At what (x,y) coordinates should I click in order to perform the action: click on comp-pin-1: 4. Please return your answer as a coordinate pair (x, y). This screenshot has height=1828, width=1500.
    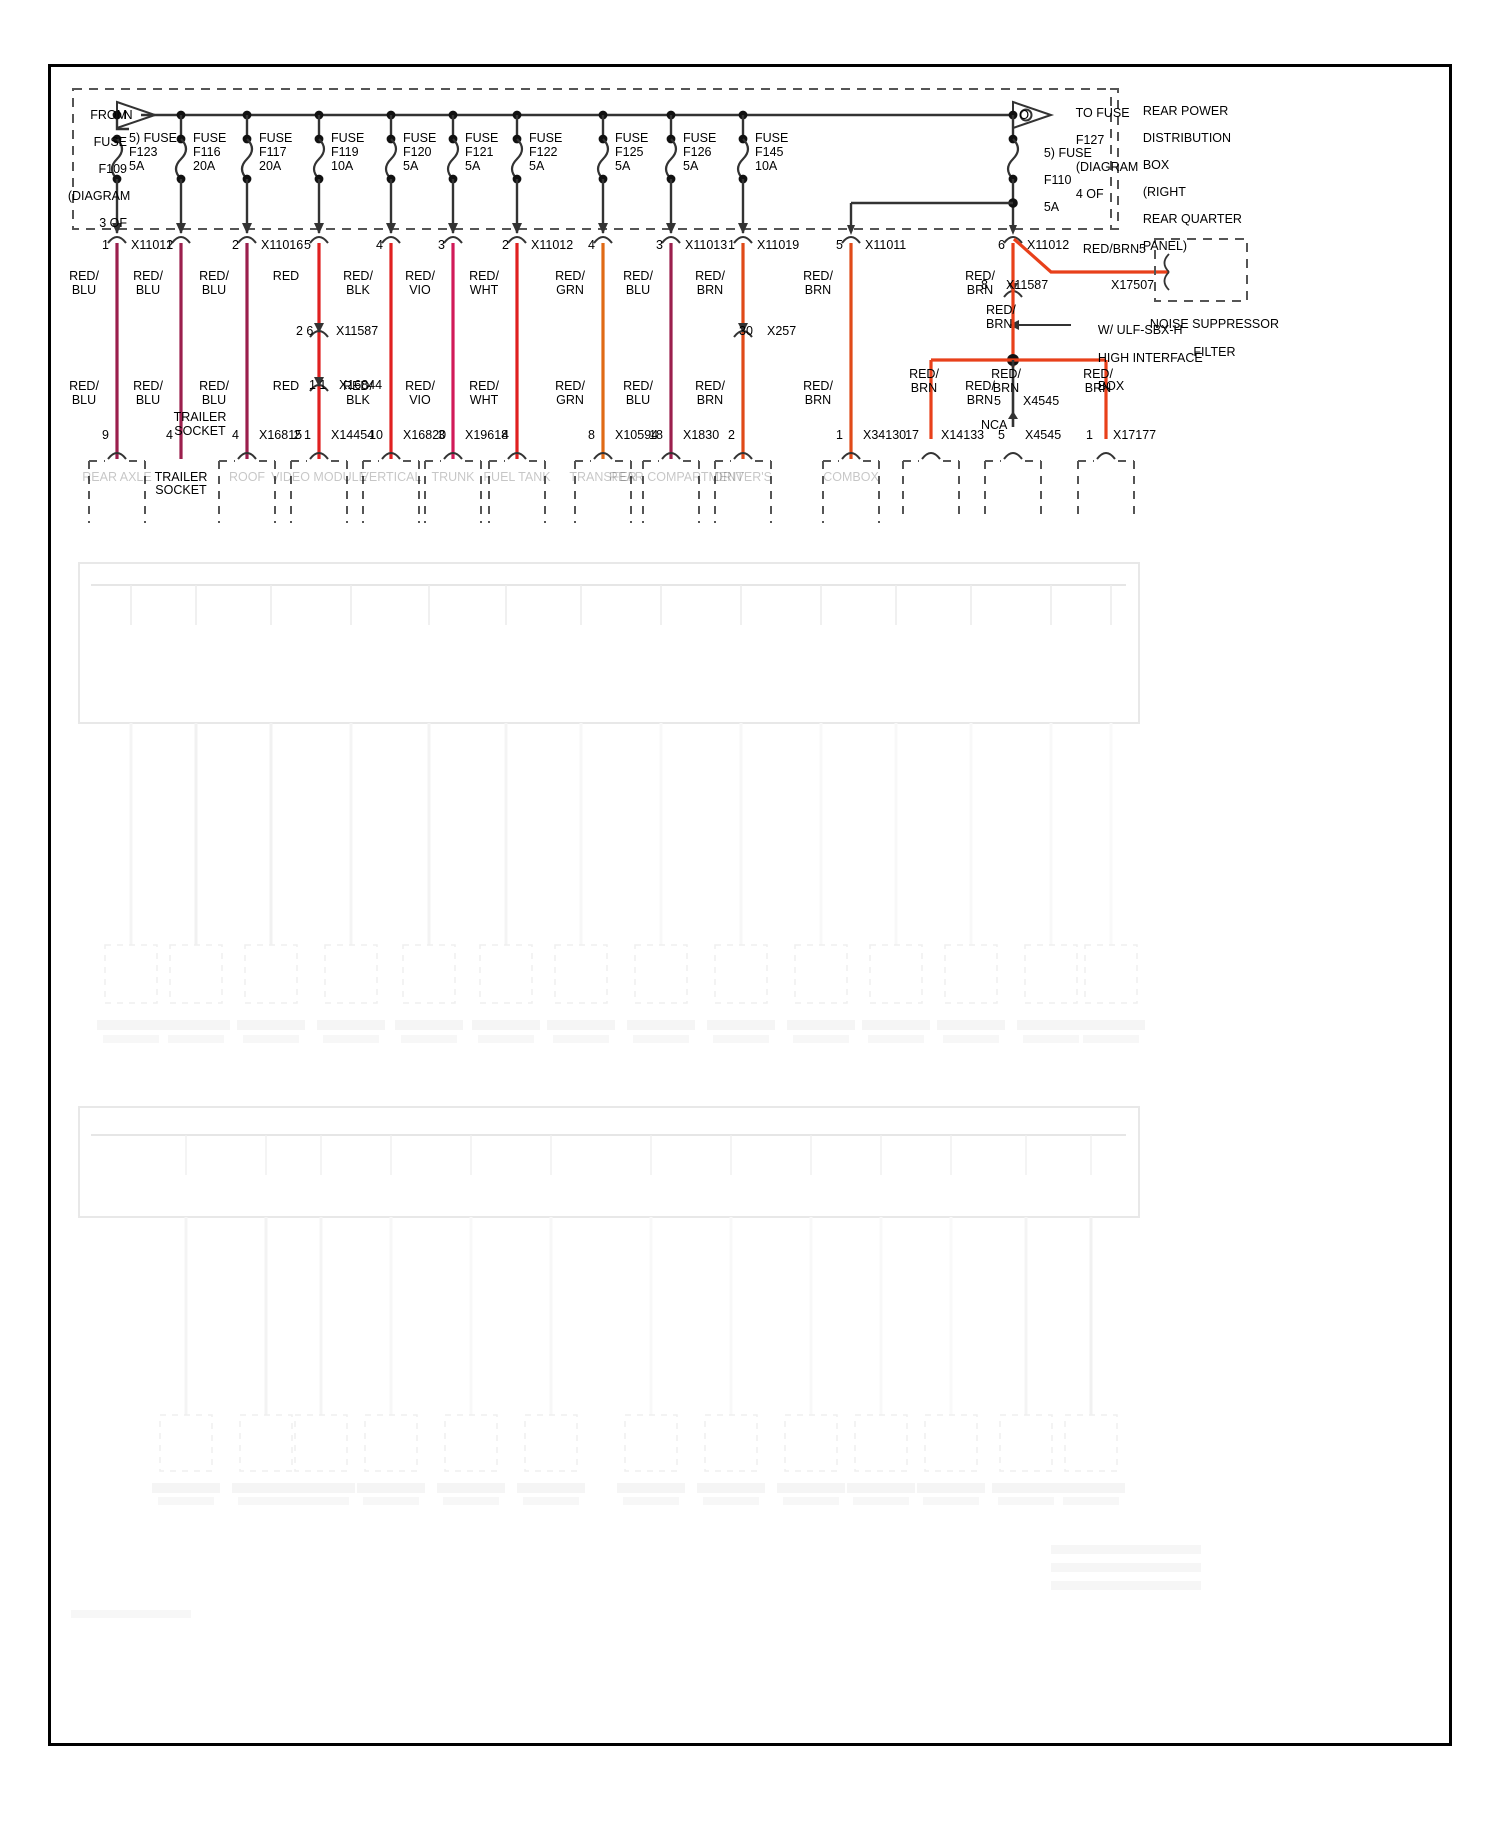
    Looking at the image, I should click on (169, 435).